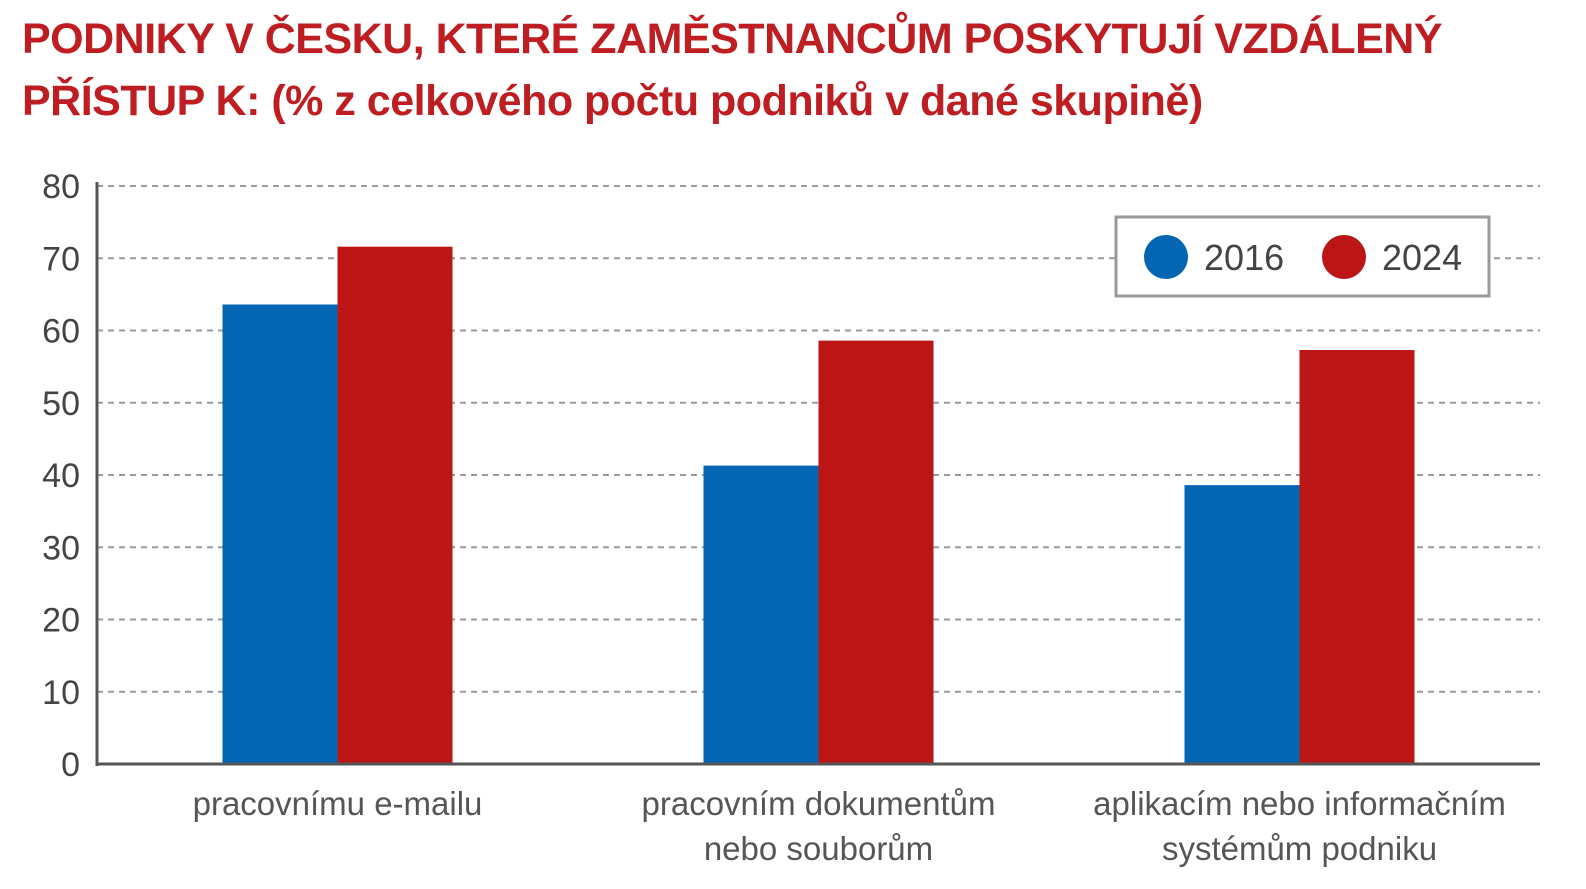  I want to click on y-tick-label: 0, so click(70, 765).